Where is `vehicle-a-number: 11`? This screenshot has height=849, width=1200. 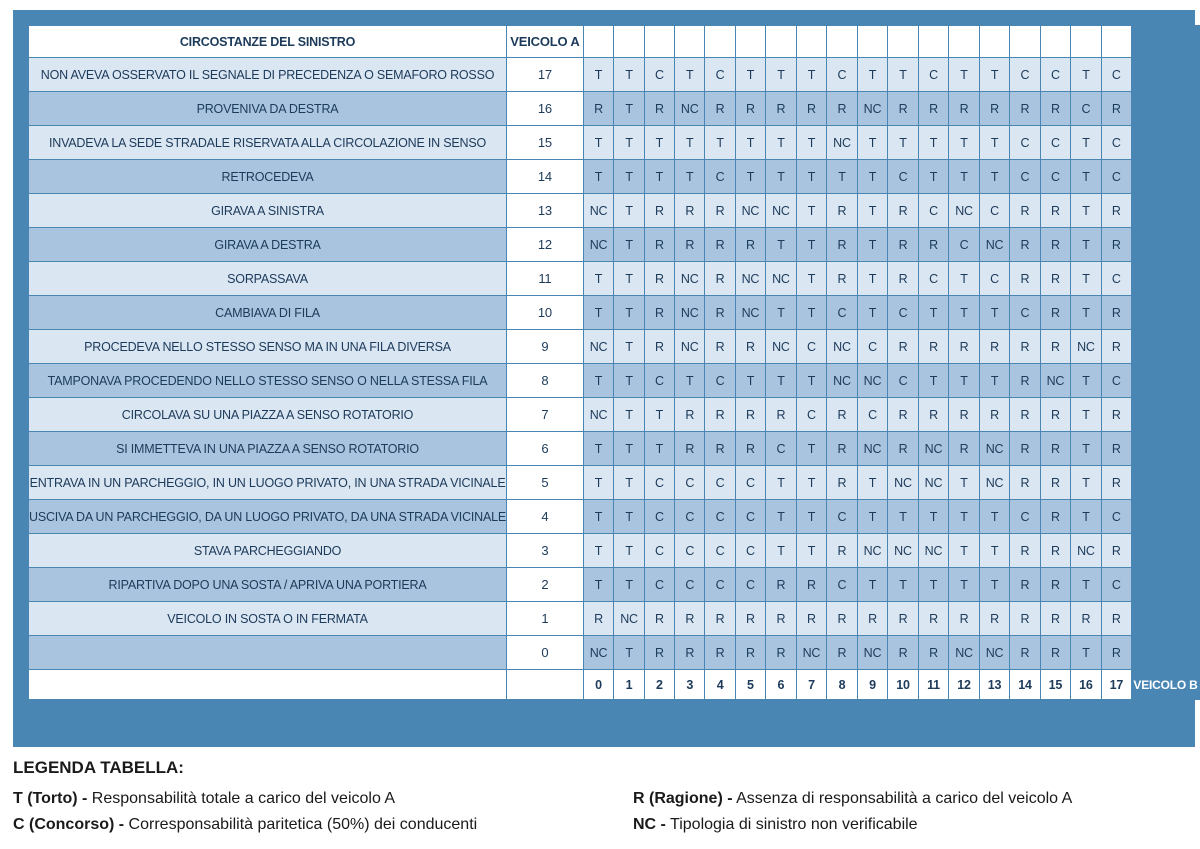 vehicle-a-number: 11 is located at coordinates (545, 278).